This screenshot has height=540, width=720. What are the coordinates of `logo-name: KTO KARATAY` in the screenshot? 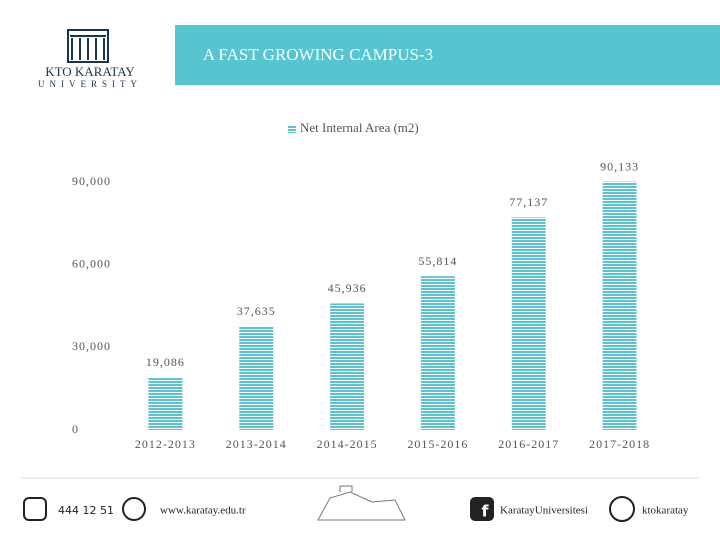 It's located at (90, 71).